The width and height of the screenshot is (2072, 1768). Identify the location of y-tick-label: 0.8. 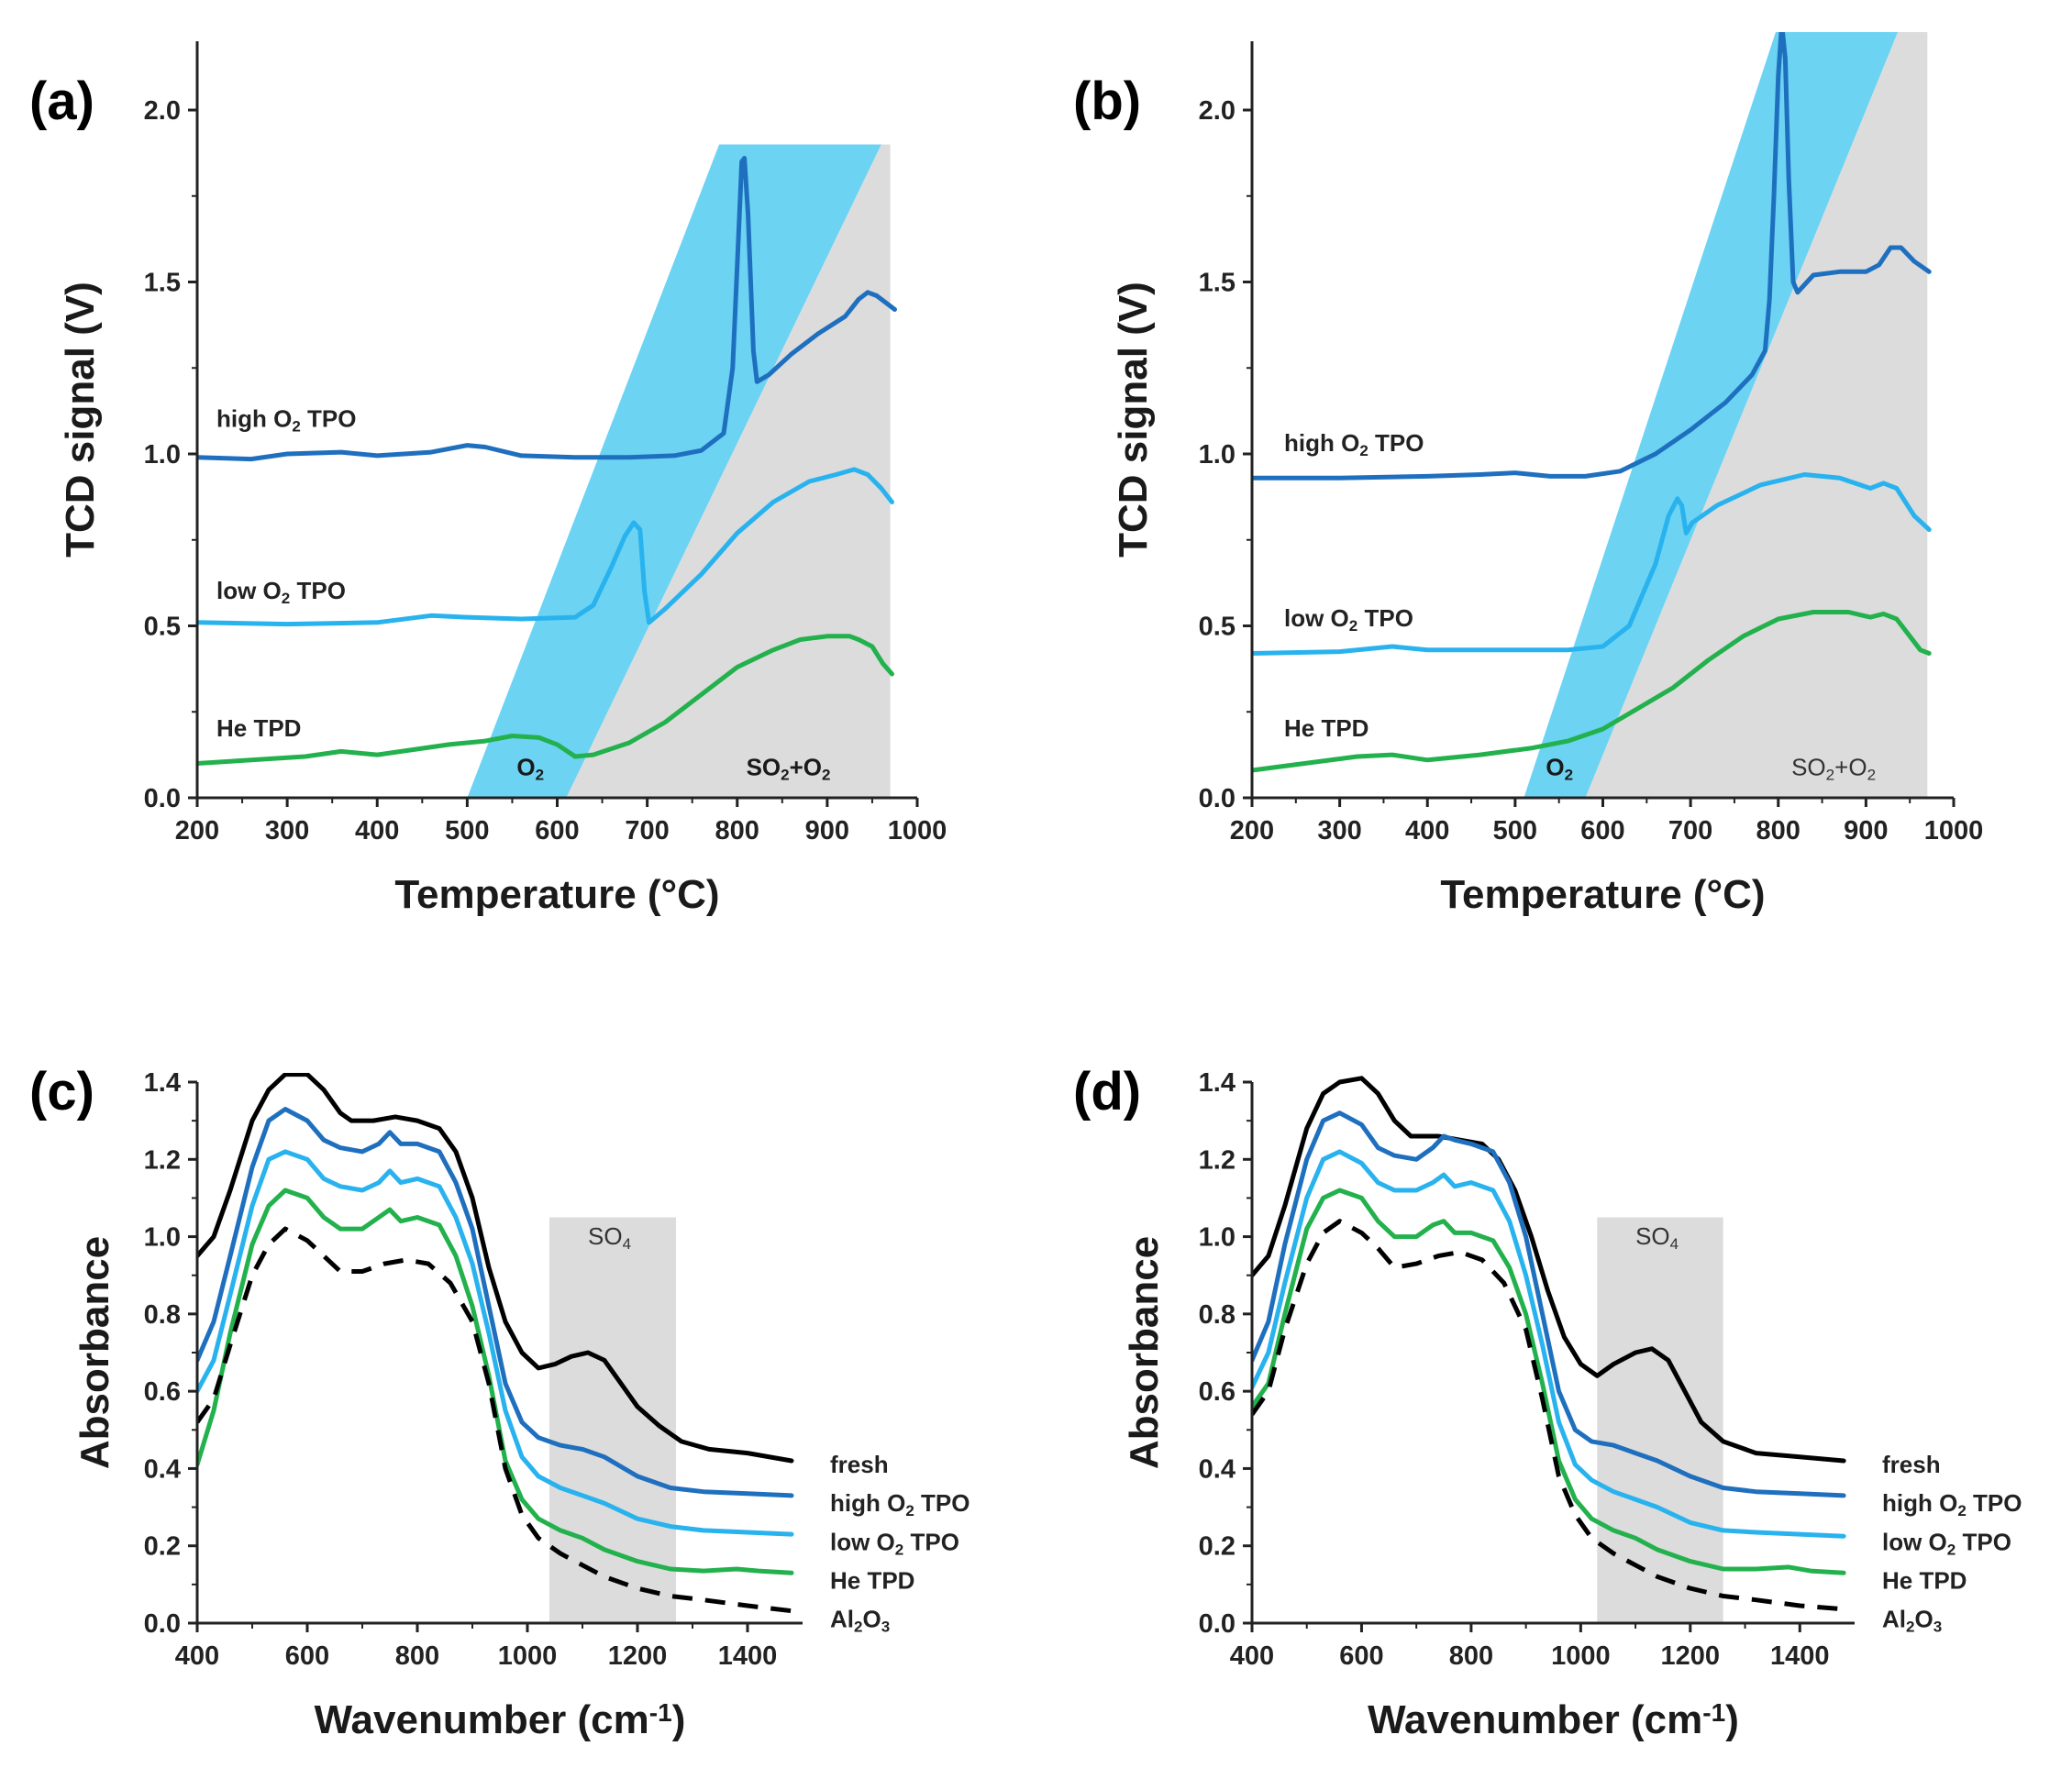
(1217, 1315).